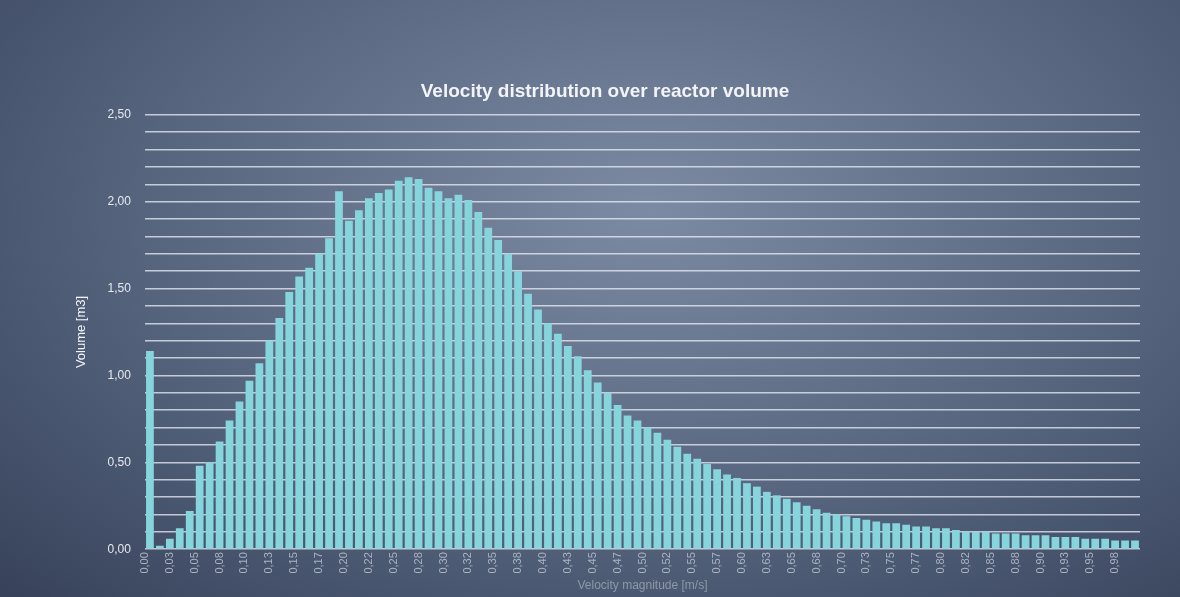 This screenshot has width=1180, height=597. Describe the element at coordinates (119, 461) in the screenshot. I see `y-tick-label: 0,50` at that location.